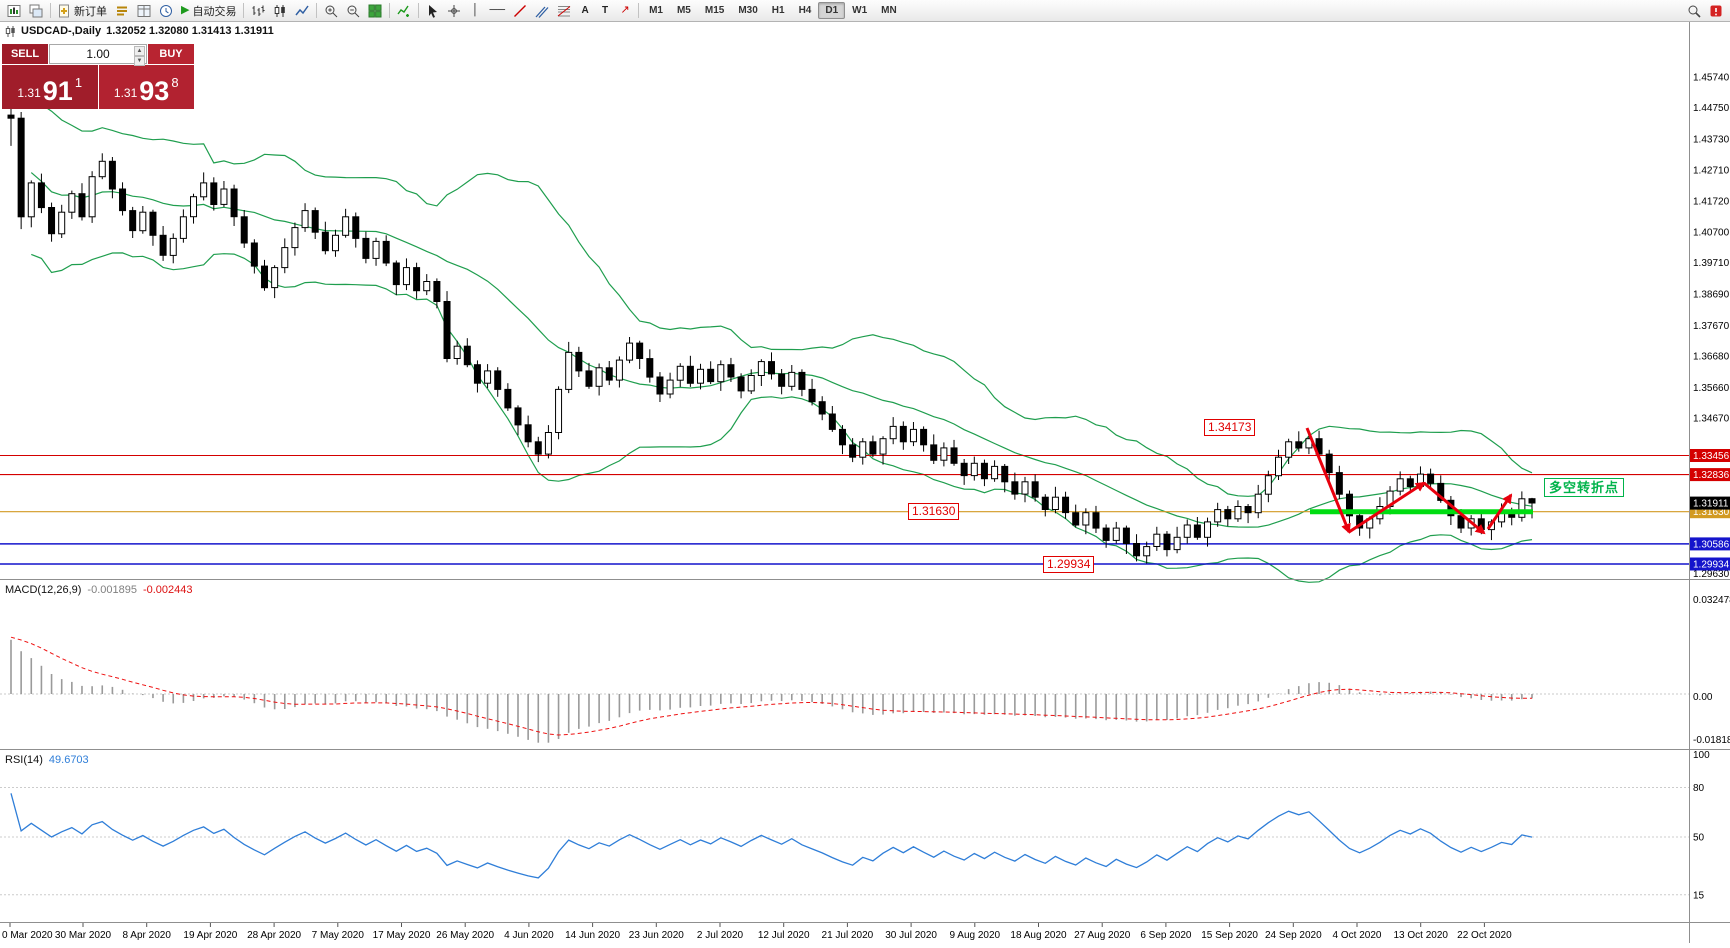  I want to click on profiles-icon, so click(36, 10).